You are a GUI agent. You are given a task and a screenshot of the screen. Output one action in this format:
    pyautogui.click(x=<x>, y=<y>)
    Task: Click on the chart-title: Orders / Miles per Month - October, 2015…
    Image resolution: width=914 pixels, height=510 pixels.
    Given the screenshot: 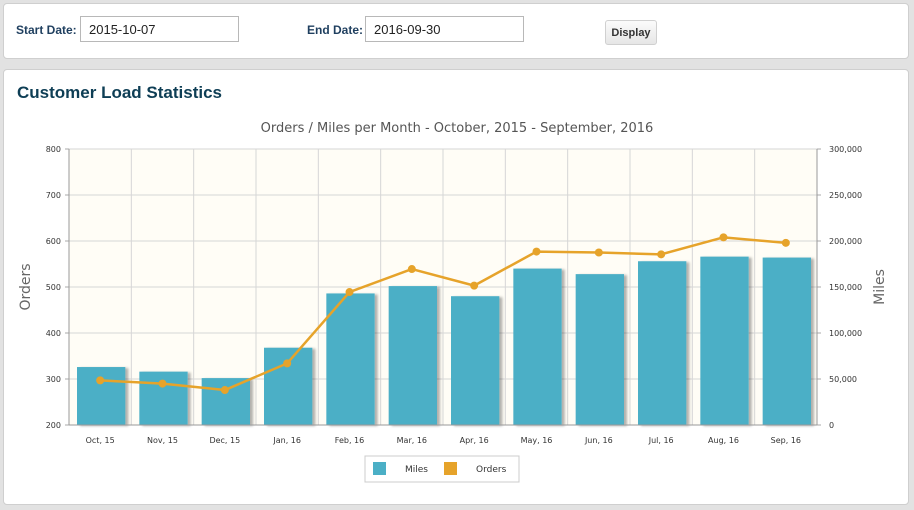 What is the action you would take?
    pyautogui.click(x=457, y=128)
    